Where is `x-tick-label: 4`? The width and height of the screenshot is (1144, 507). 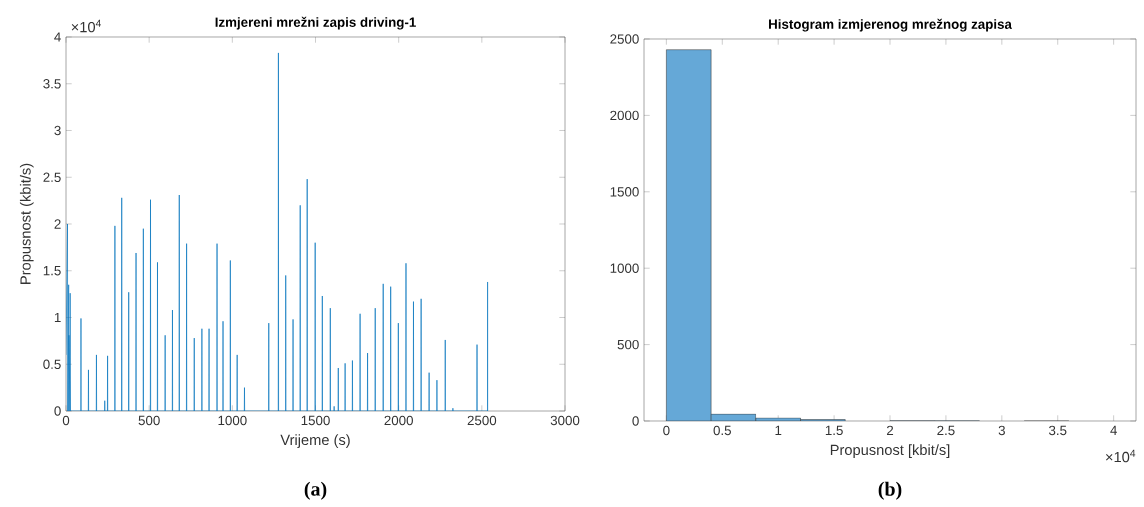 x-tick-label: 4 is located at coordinates (1113, 430).